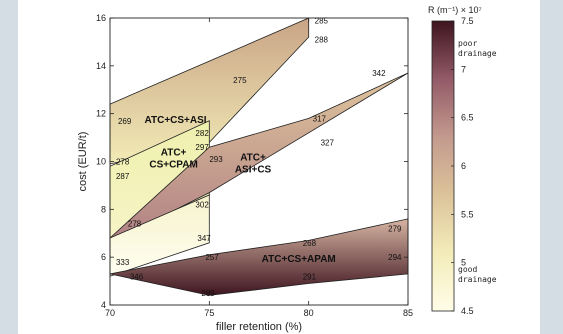  What do you see at coordinates (209, 313) in the screenshot?
I see `x-tick-label: 75` at bounding box center [209, 313].